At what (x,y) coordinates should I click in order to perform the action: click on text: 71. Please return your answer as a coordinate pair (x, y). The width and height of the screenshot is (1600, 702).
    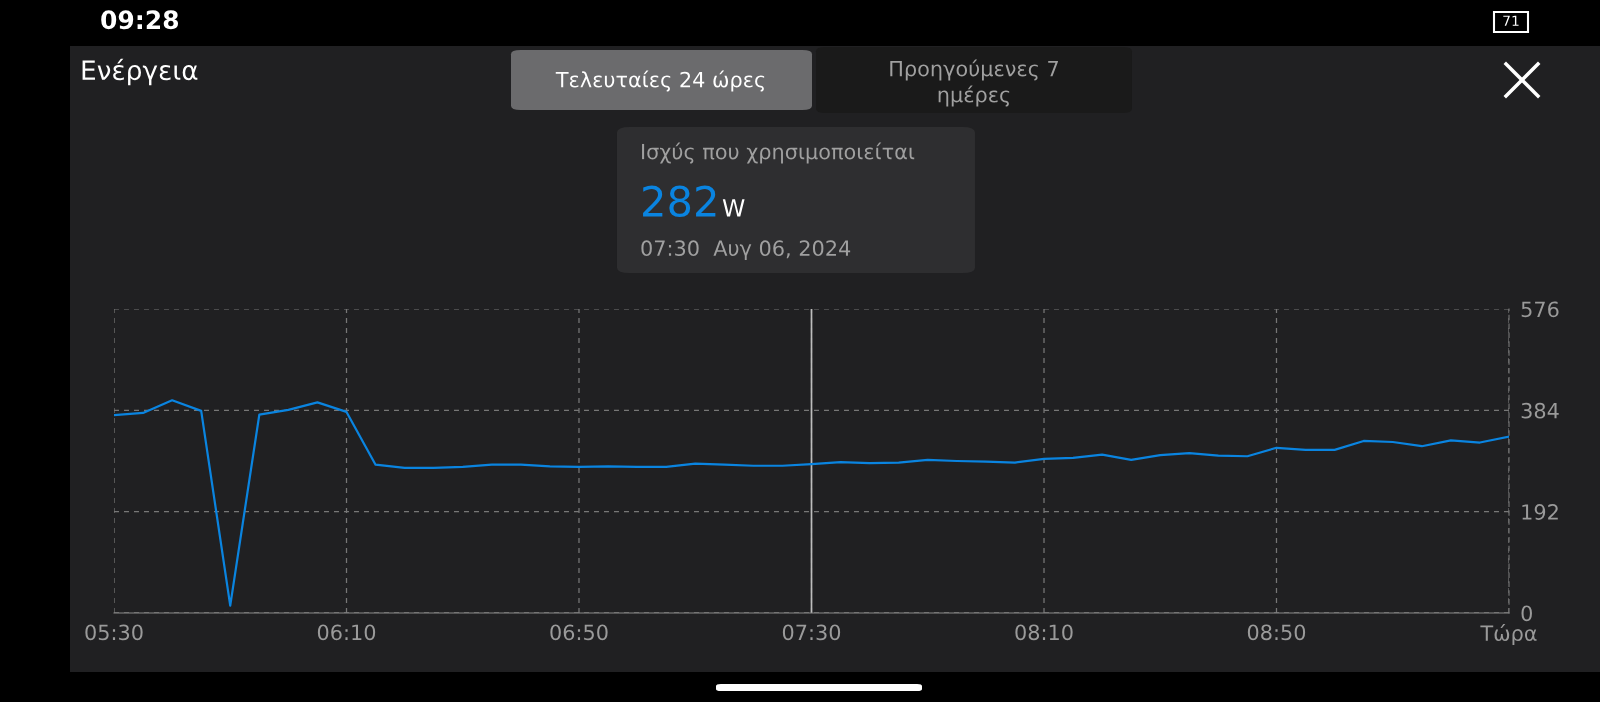
    Looking at the image, I should click on (1511, 20).